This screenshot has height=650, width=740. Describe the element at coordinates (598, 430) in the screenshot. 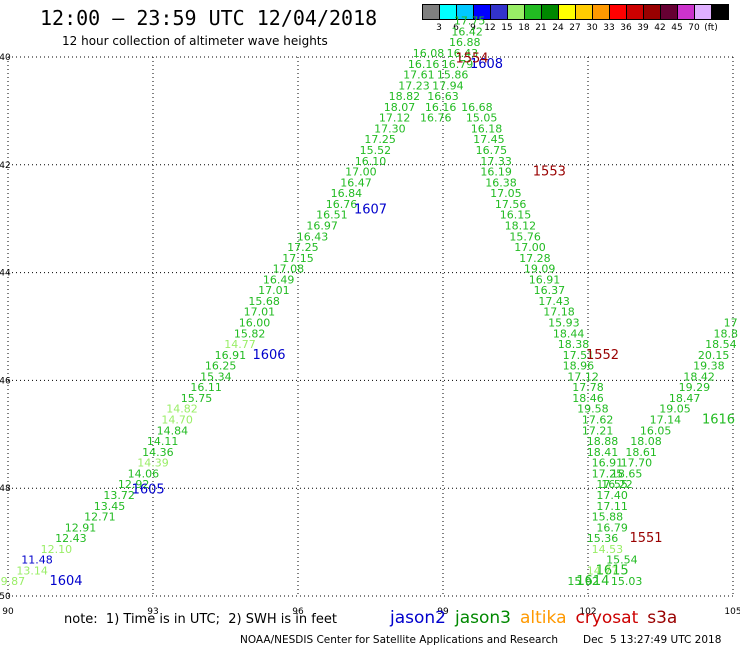

I see `wave-height-value: 17.21` at that location.